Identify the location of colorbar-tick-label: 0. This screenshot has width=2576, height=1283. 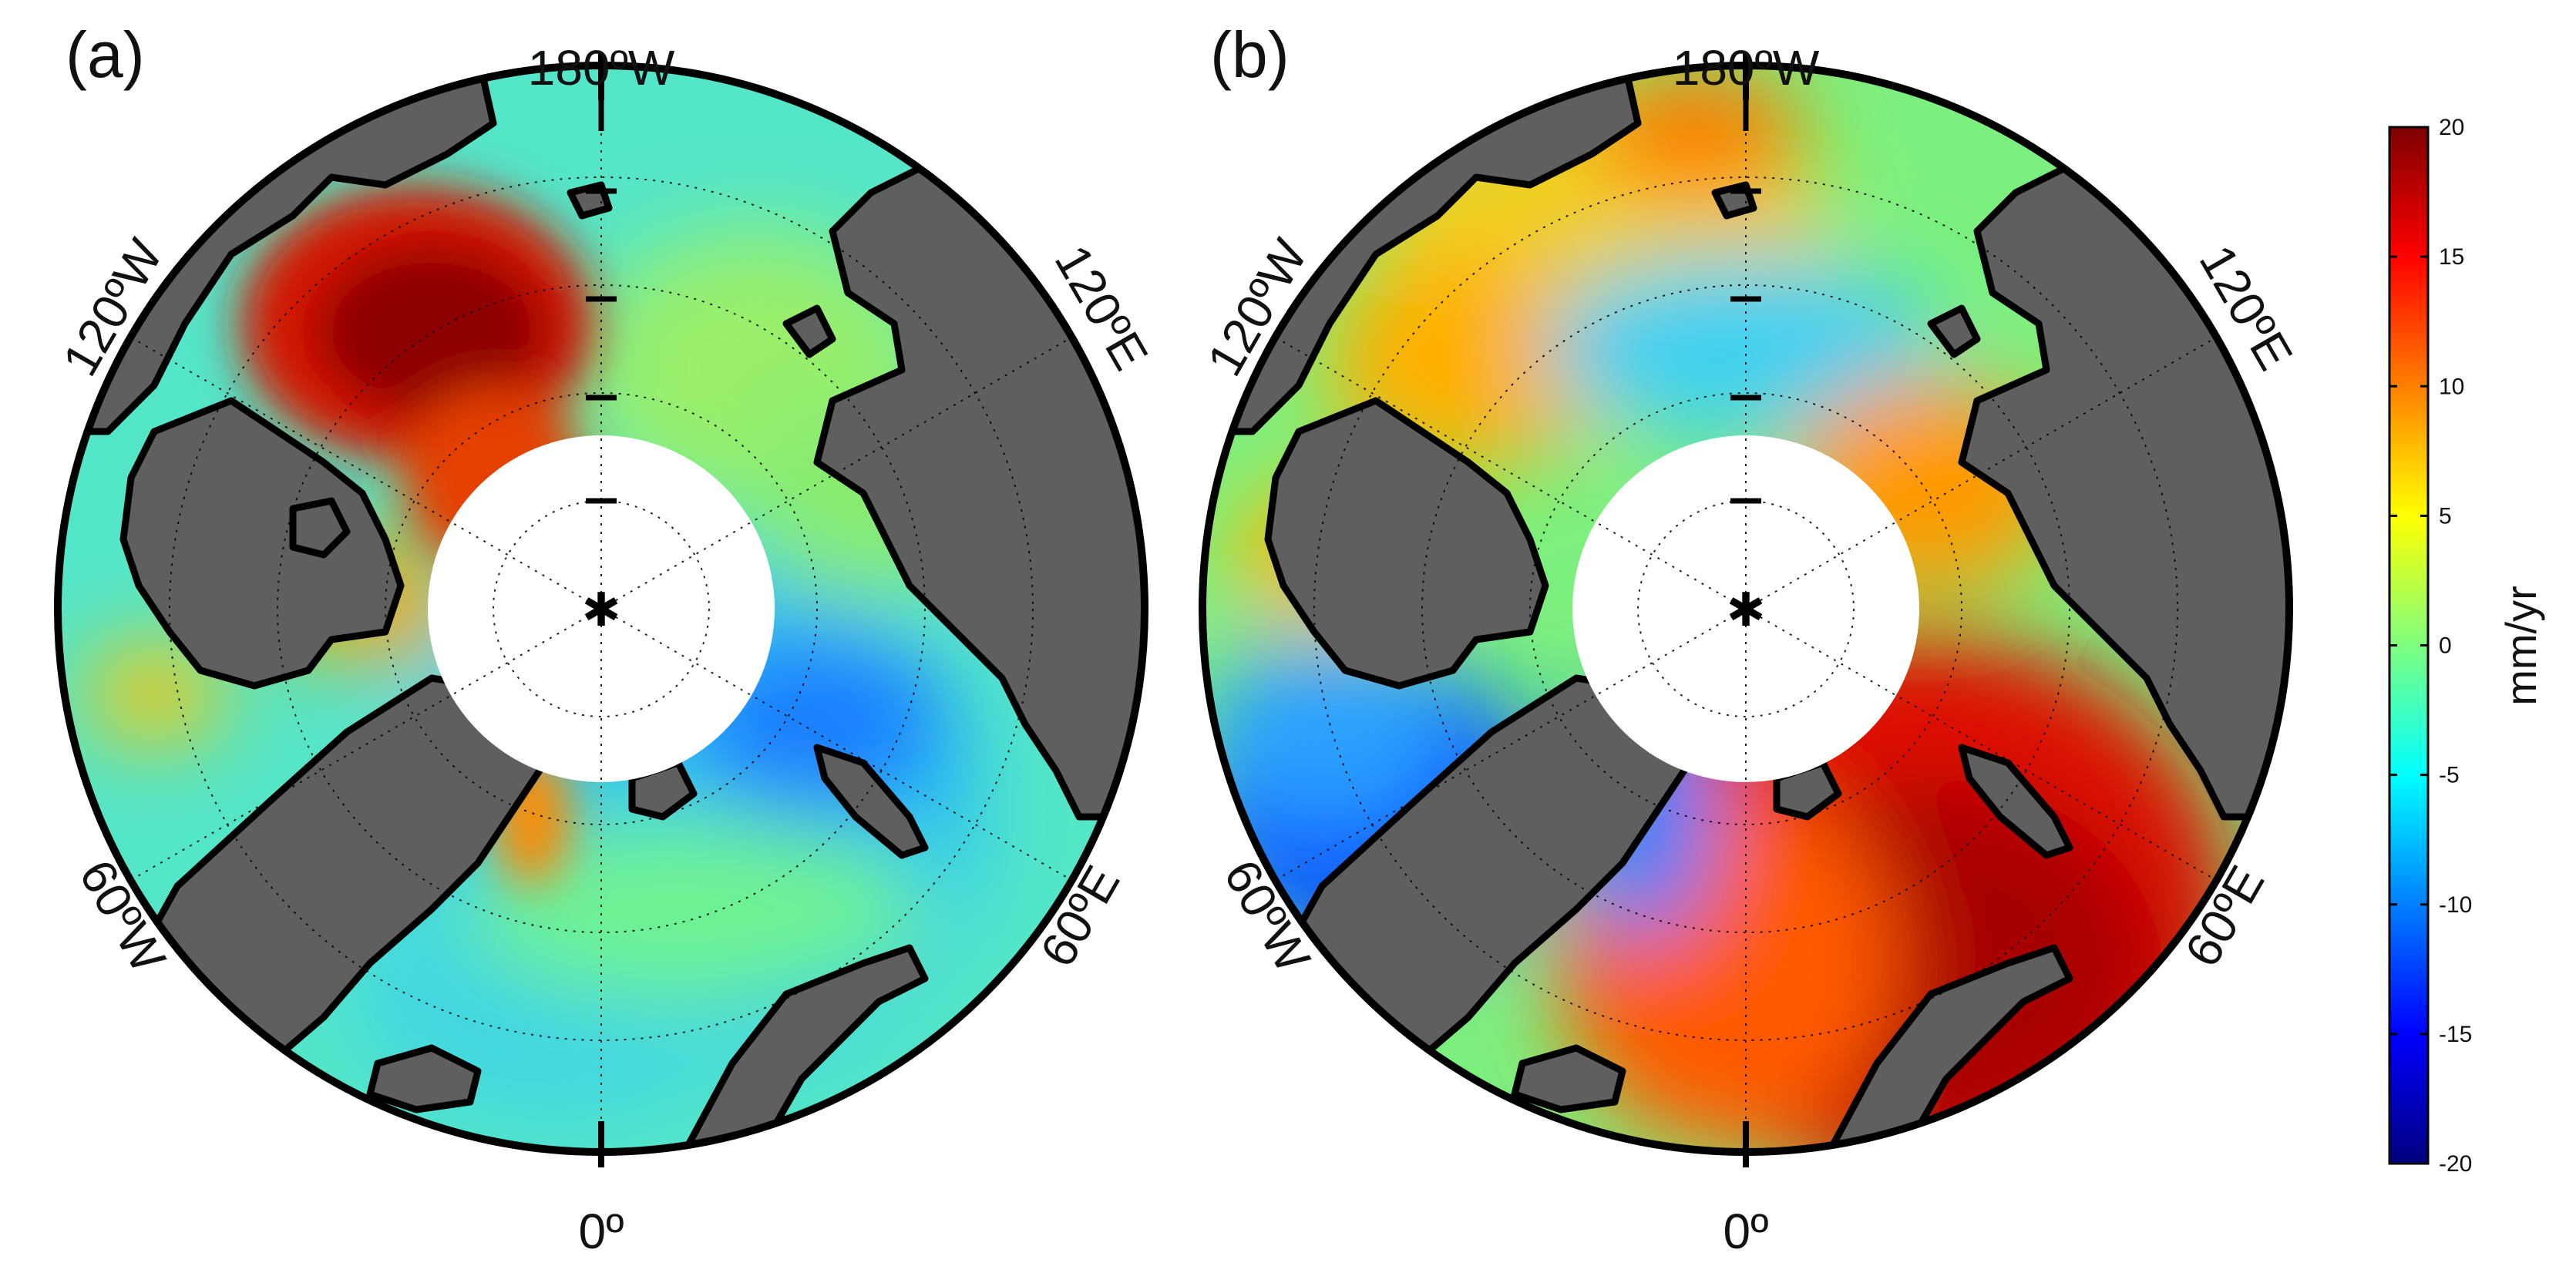
(2445, 646).